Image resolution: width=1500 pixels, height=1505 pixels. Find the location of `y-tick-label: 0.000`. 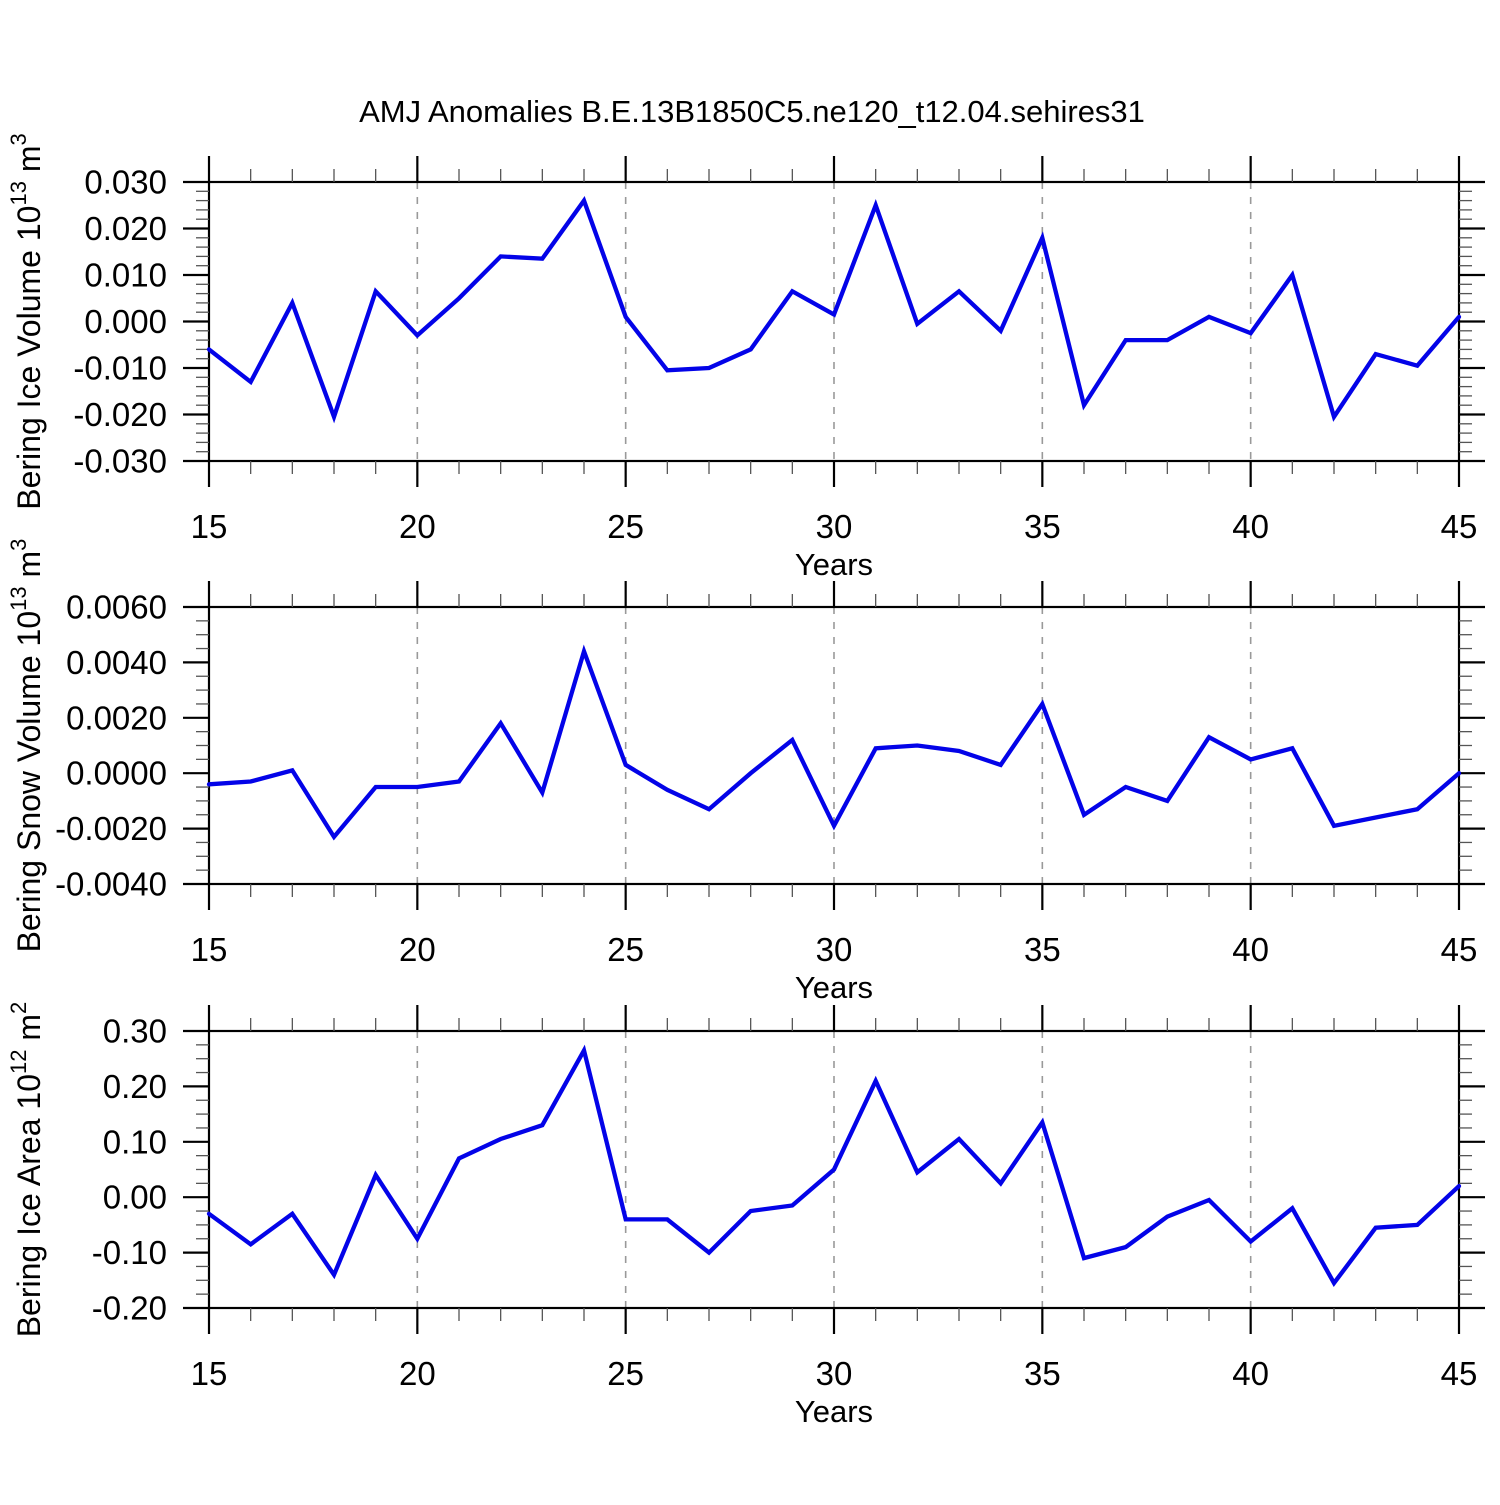

y-tick-label: 0.000 is located at coordinates (125, 321).